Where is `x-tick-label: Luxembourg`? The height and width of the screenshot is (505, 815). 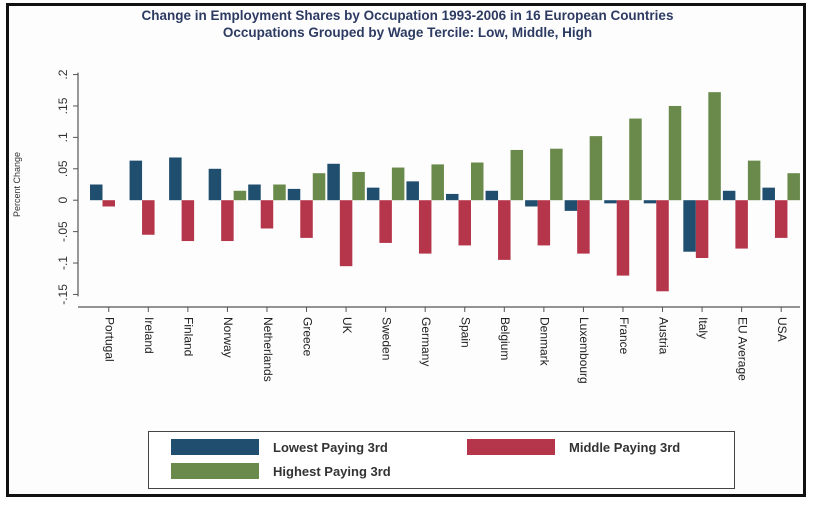
x-tick-label: Luxembourg is located at coordinates (584, 350).